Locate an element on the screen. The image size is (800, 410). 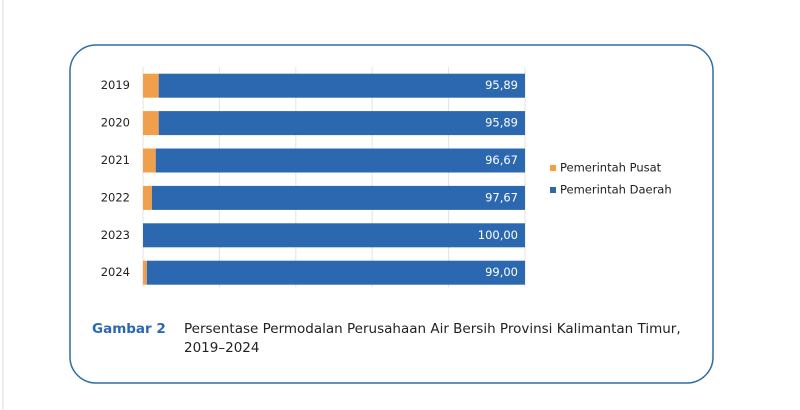
y-tick-label: 2023 is located at coordinates (115, 235).